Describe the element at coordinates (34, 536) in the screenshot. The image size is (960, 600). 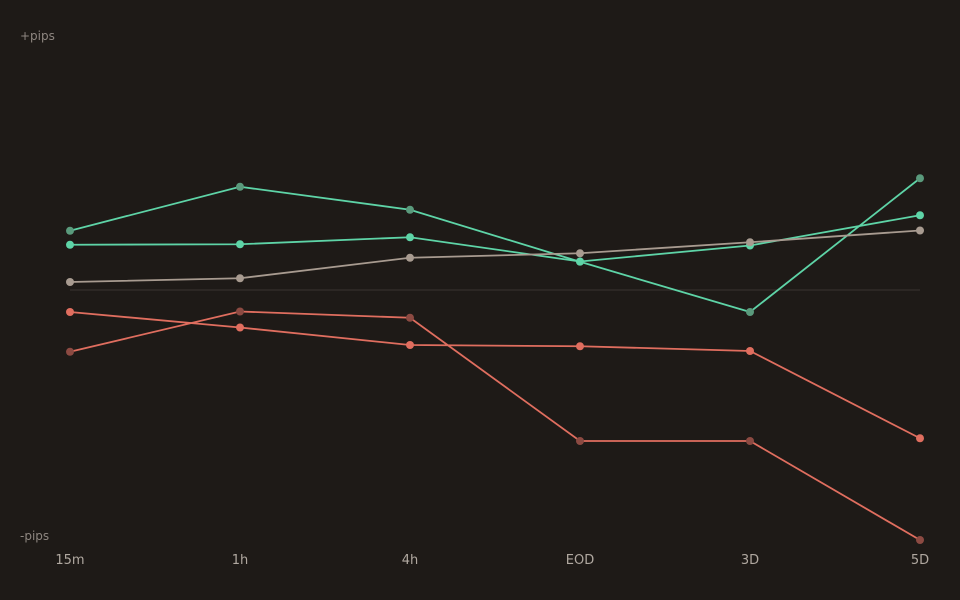
I see `y-axis-bottom-label: -pips` at that location.